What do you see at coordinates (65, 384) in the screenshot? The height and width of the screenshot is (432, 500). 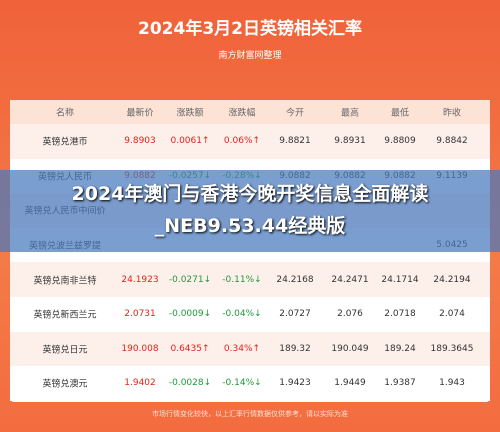 I see `table-cell: 英镑兑澳元` at bounding box center [65, 384].